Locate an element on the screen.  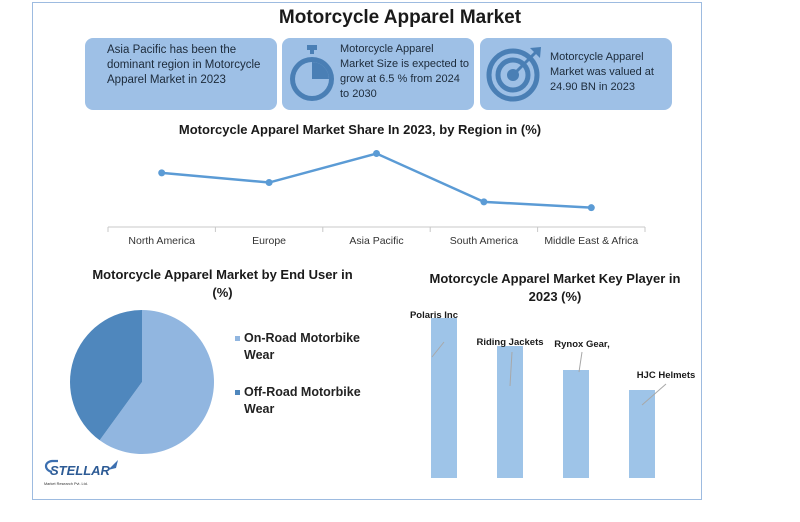
pie-slice-off-road-motorbike-wear is located at coordinates (105, 375).